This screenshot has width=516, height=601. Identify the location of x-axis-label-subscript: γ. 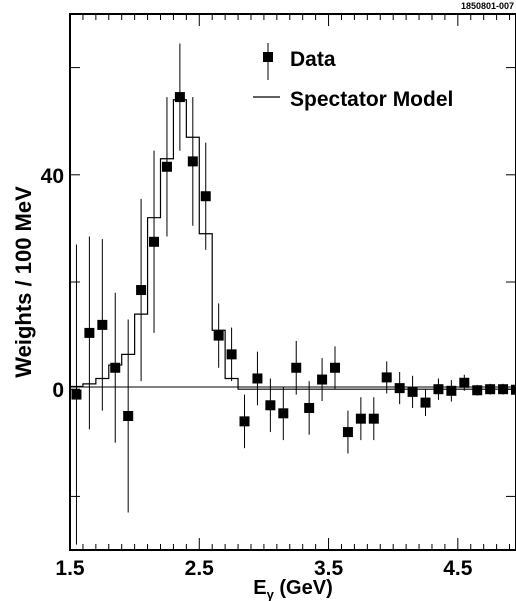
(271, 594).